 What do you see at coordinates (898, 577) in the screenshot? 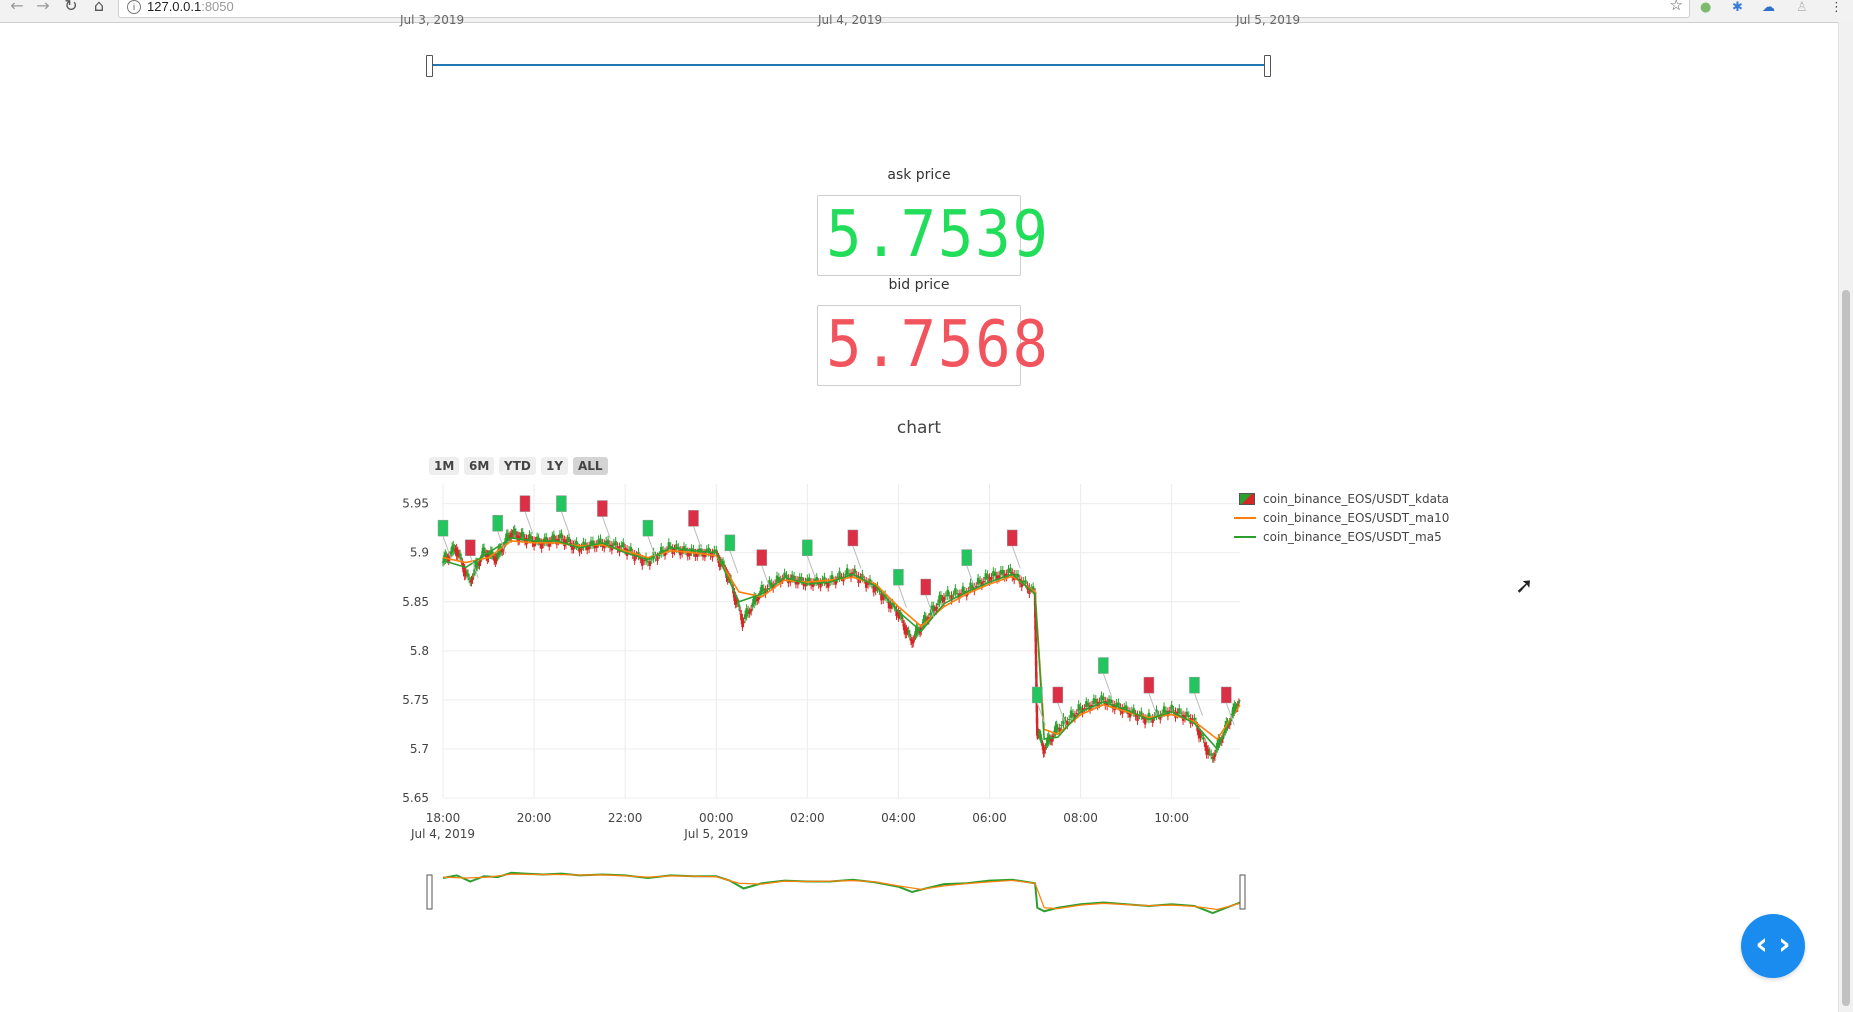
I see `buy-signal-marker` at bounding box center [898, 577].